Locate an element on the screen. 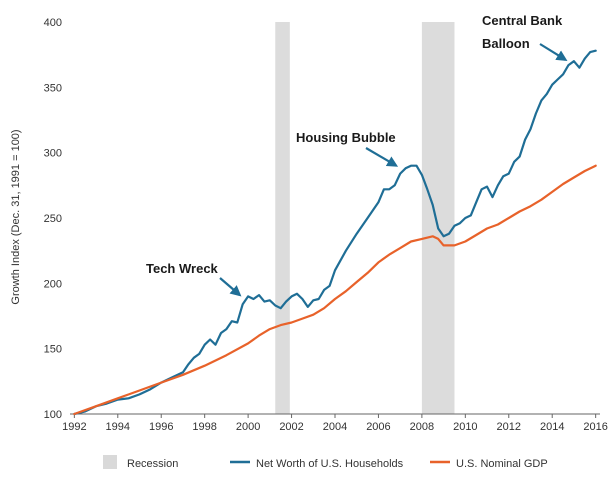 The height and width of the screenshot is (484, 616). x-tick-label: 2014 is located at coordinates (552, 427).